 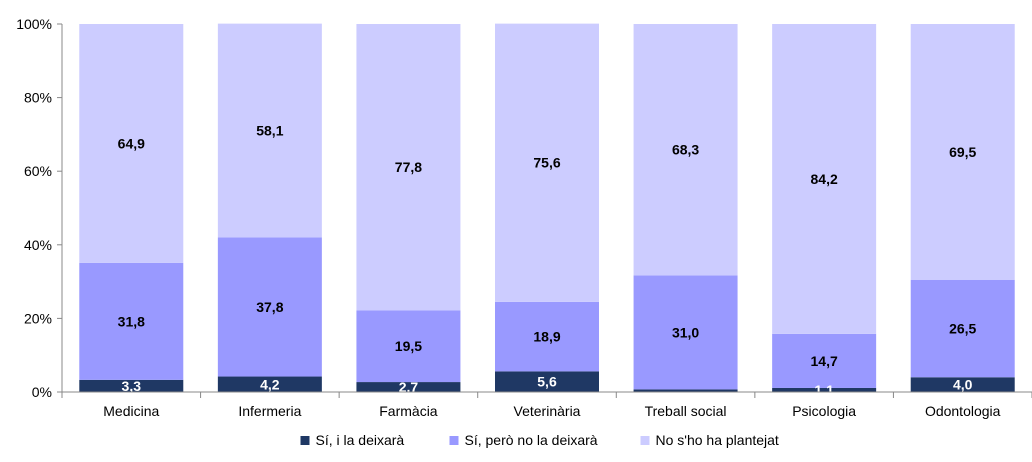 I want to click on y-tick-label-6: 100%, so click(x=34, y=24).